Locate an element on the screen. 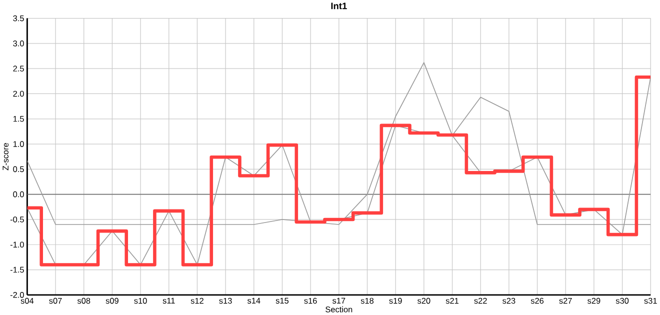 Image resolution: width=660 pixels, height=315 pixels. x-tick-label: s17 is located at coordinates (339, 301).